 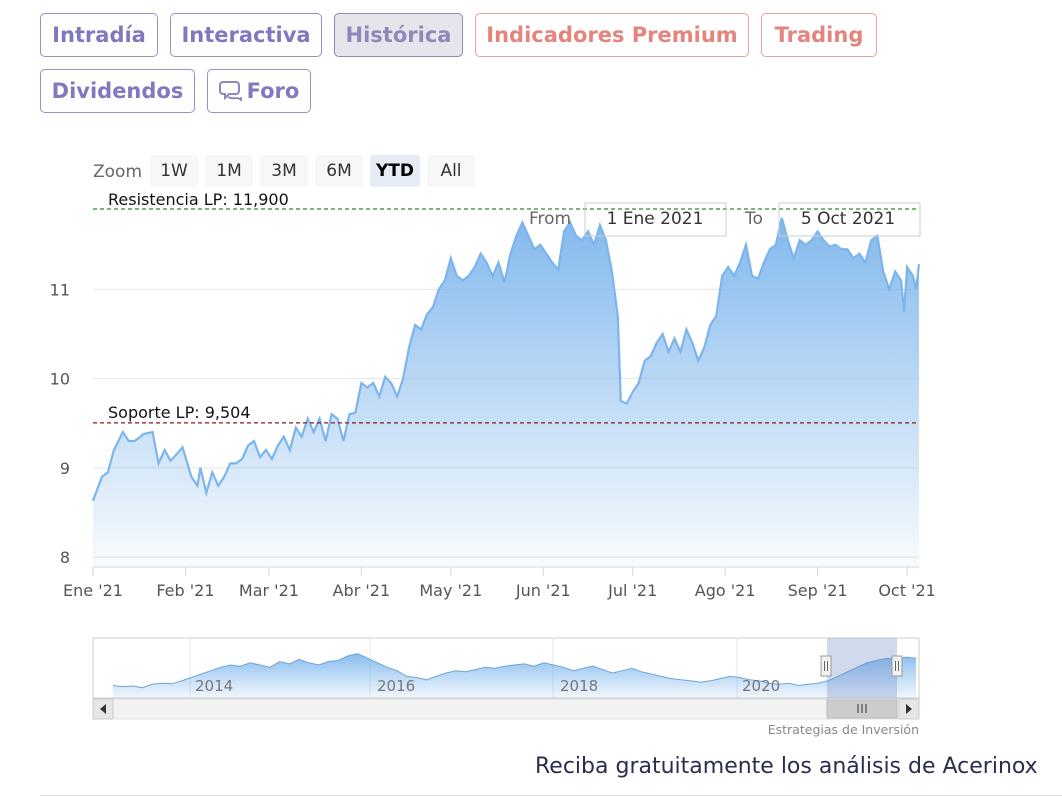 I want to click on navigator-area, so click(x=514, y=675).